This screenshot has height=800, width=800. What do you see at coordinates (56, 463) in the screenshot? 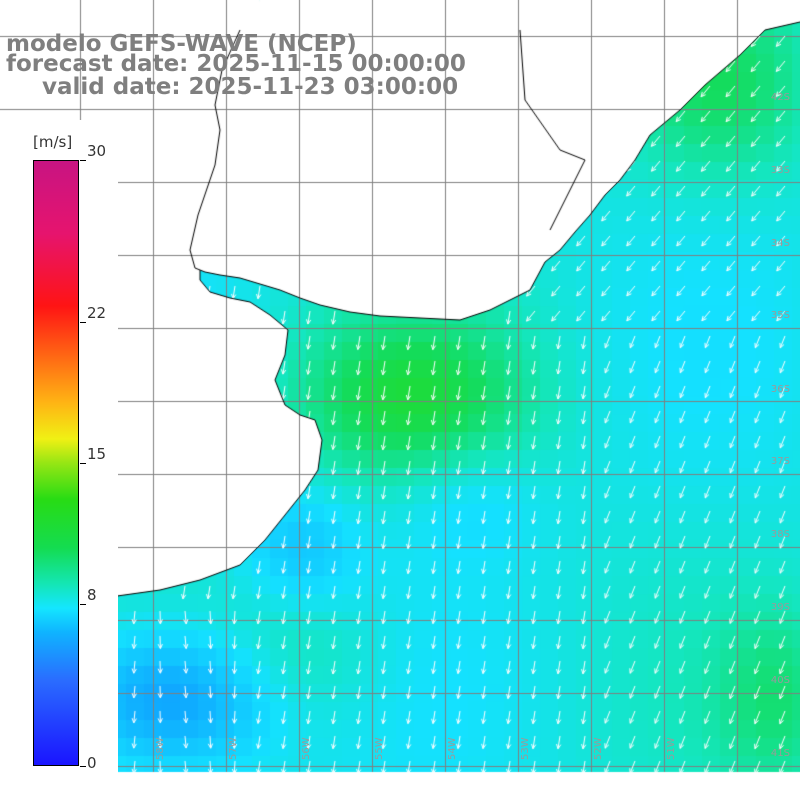
I see `legend-colorbar` at bounding box center [56, 463].